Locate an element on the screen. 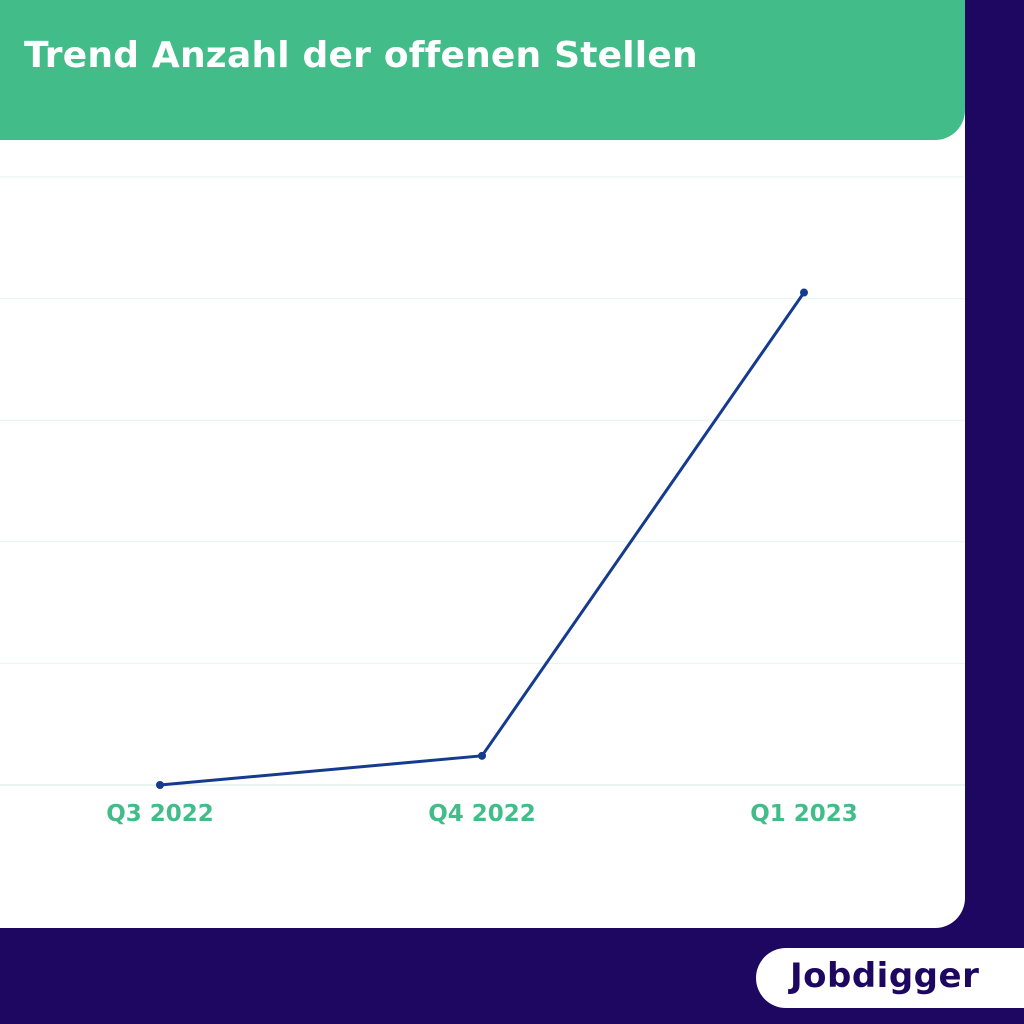 The width and height of the screenshot is (1024, 1024). header-banner: Trend Anzahl der offenen Stellen is located at coordinates (482, 70).